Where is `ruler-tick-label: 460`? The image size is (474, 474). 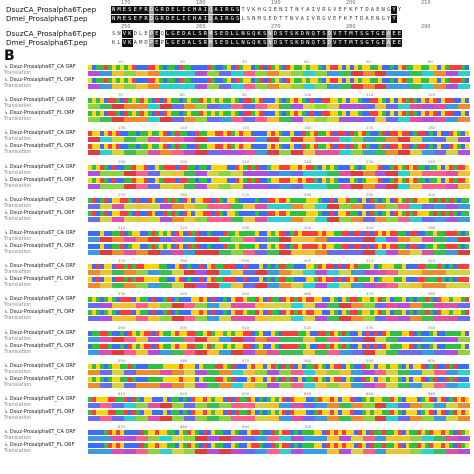 ruler-tick-label: 460 is located at coordinates (308, 294).